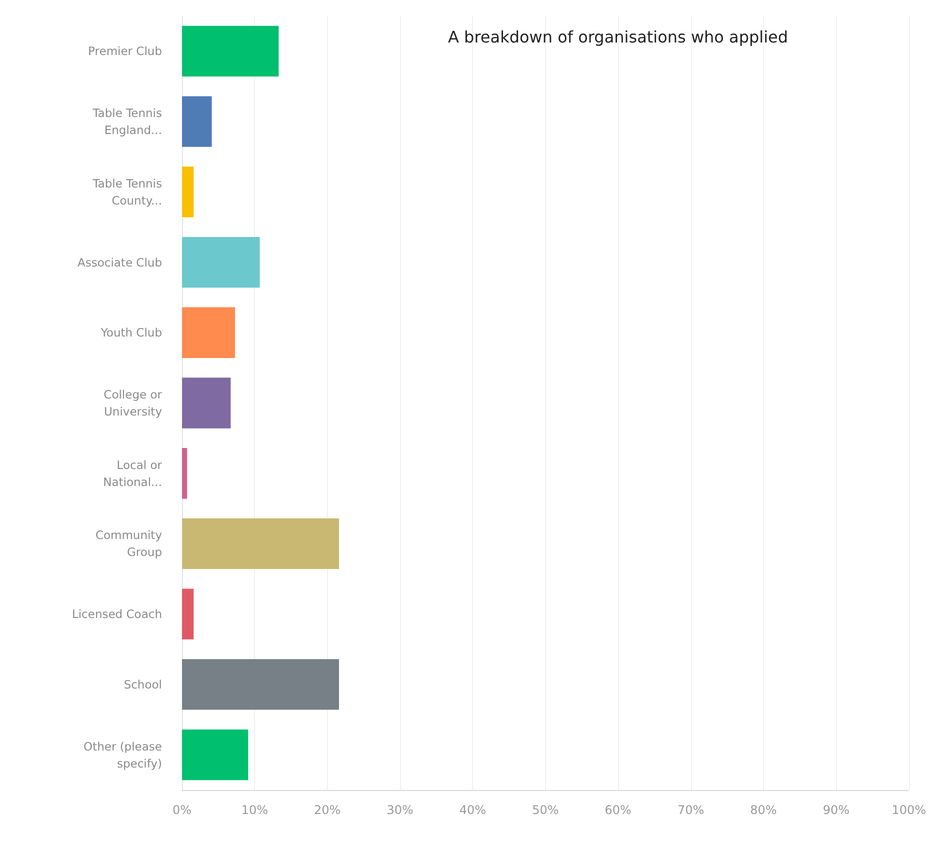 The width and height of the screenshot is (937, 848). I want to click on x-tick-label: 10%, so click(254, 810).